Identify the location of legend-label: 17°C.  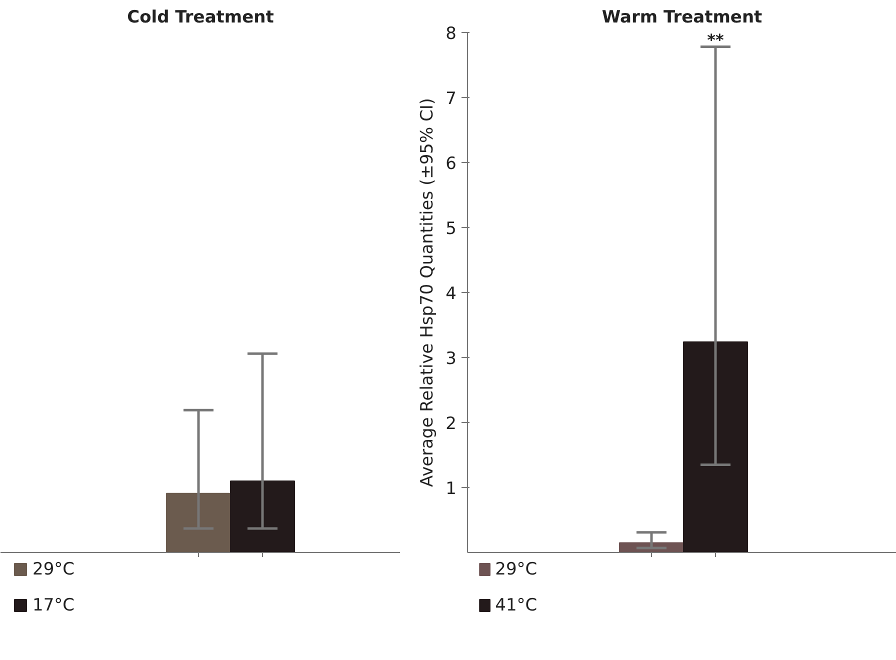
(53, 606).